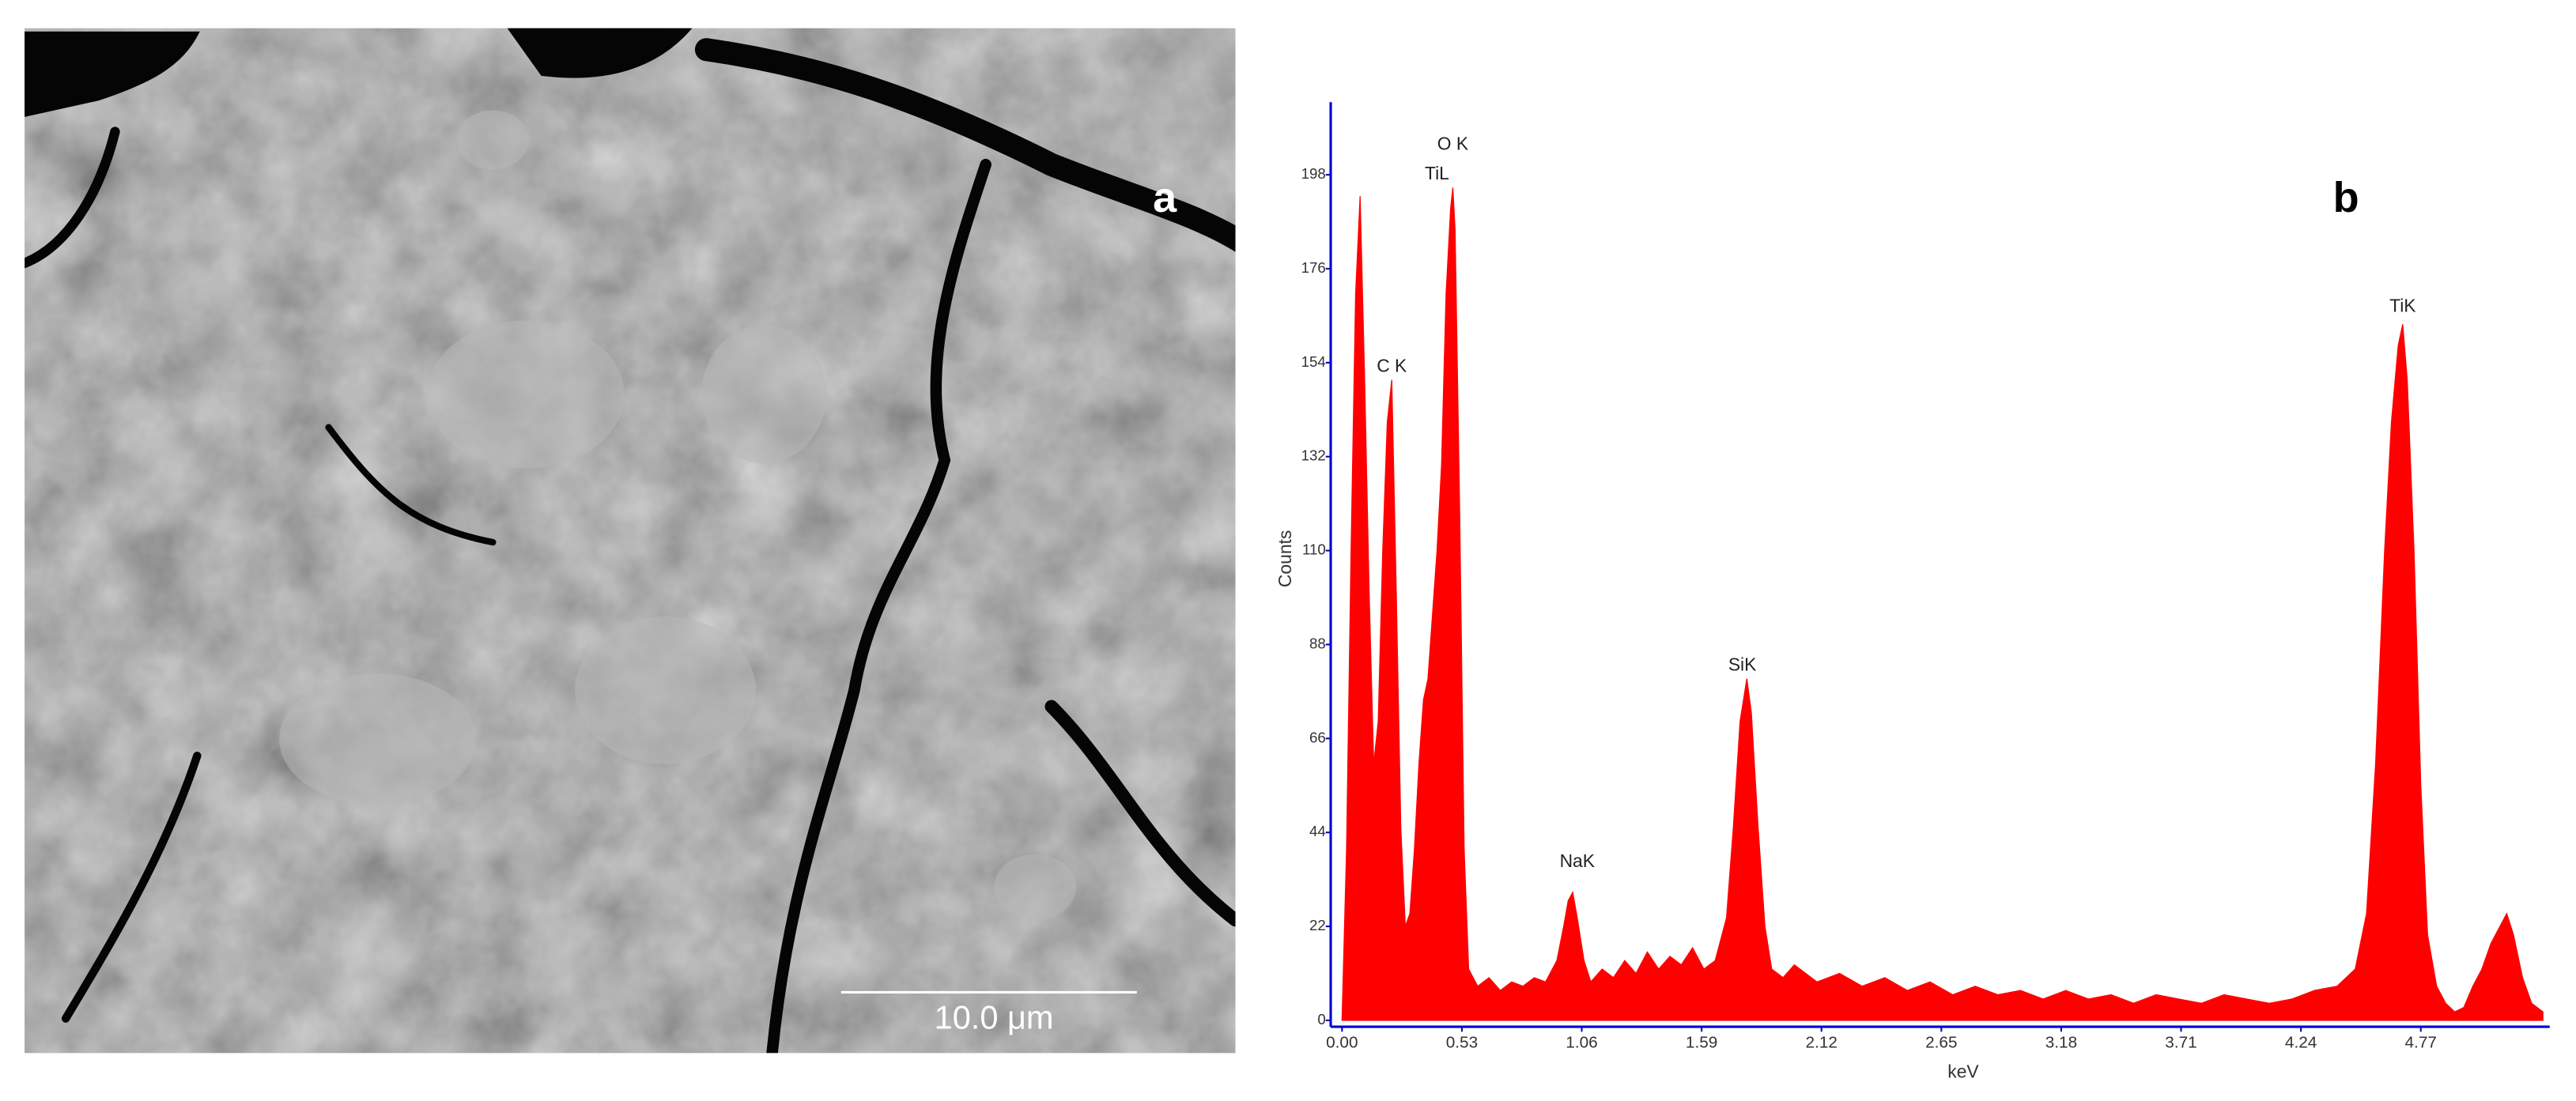 The width and height of the screenshot is (2576, 1101). I want to click on x-tick-label: 4.77, so click(2421, 1042).